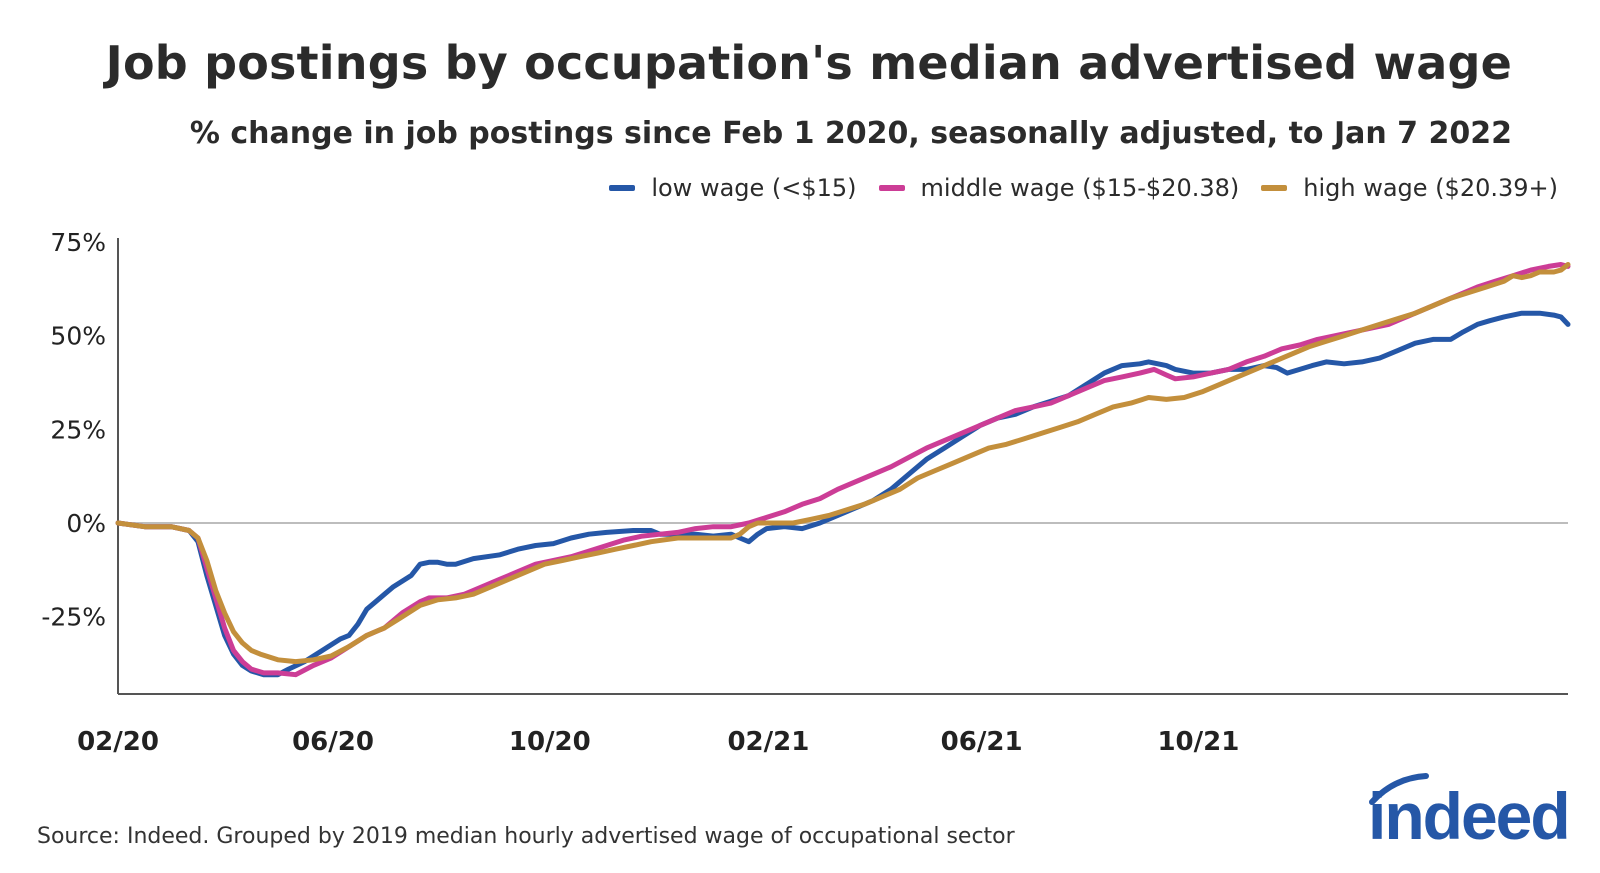 Image resolution: width=1600 pixels, height=873 pixels. I want to click on legend-label-high-wage: high wage ($20.39+), so click(1430, 188).